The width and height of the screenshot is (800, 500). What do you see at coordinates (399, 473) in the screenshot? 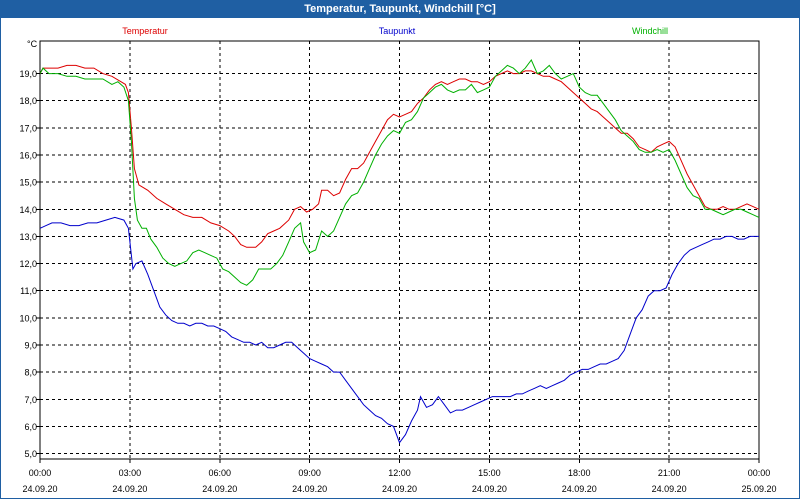
I see `x-tick-time-label: 12:00` at bounding box center [399, 473].